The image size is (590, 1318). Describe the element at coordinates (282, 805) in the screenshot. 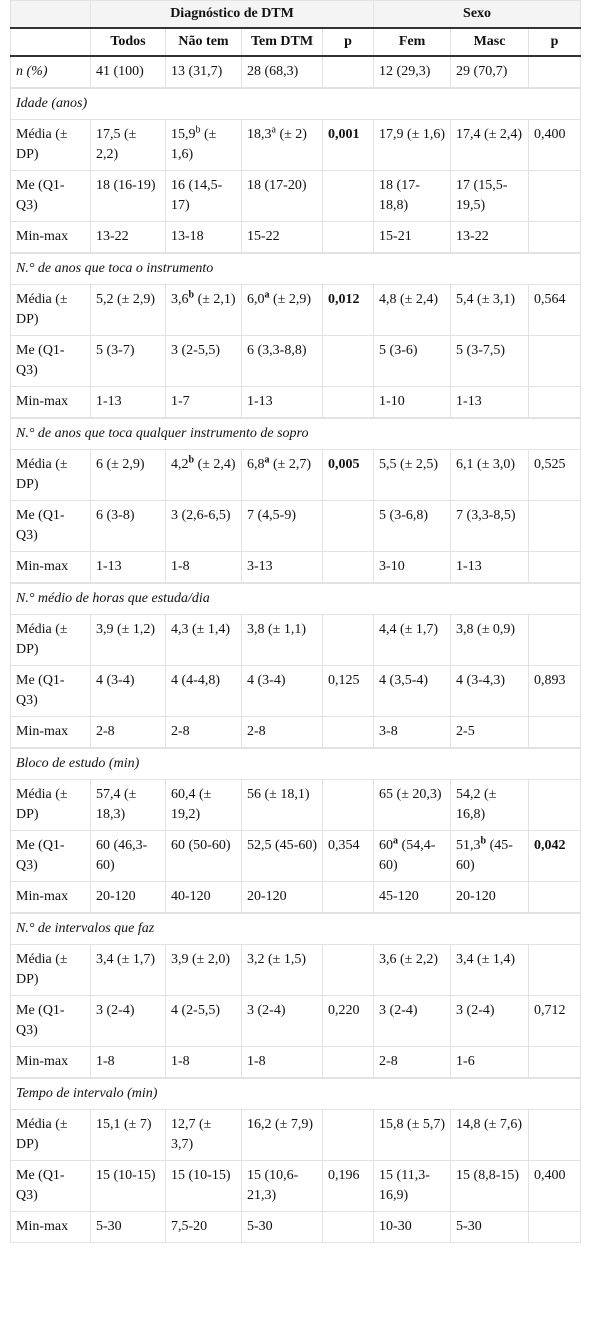

I see `table-cell: 56 (± 18,1)` at that location.